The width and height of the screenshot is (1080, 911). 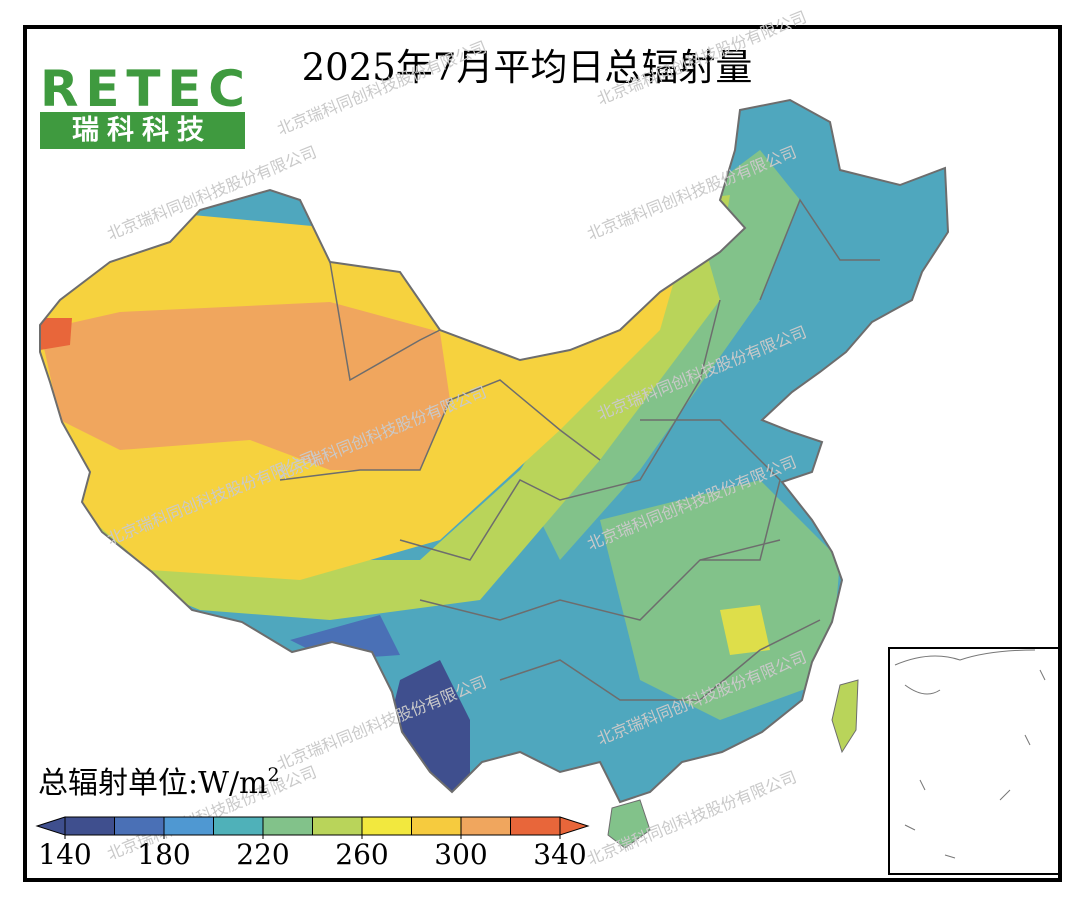 What do you see at coordinates (460, 854) in the screenshot?
I see `colorbar-tick-label: 300` at bounding box center [460, 854].